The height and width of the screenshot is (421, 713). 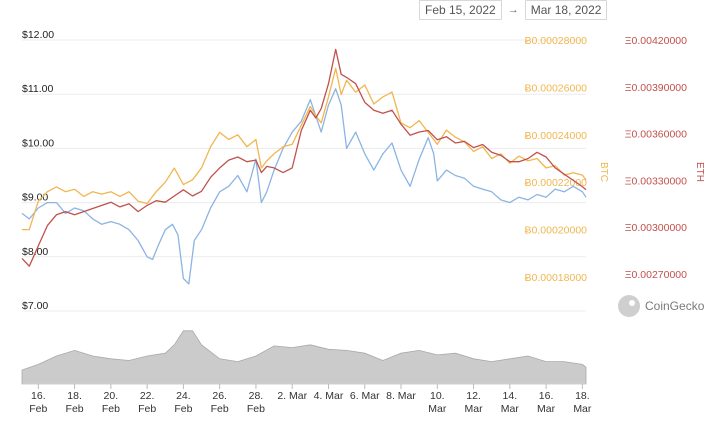 I want to click on eth-tick-label: Ξ0.00300000, so click(x=656, y=228).